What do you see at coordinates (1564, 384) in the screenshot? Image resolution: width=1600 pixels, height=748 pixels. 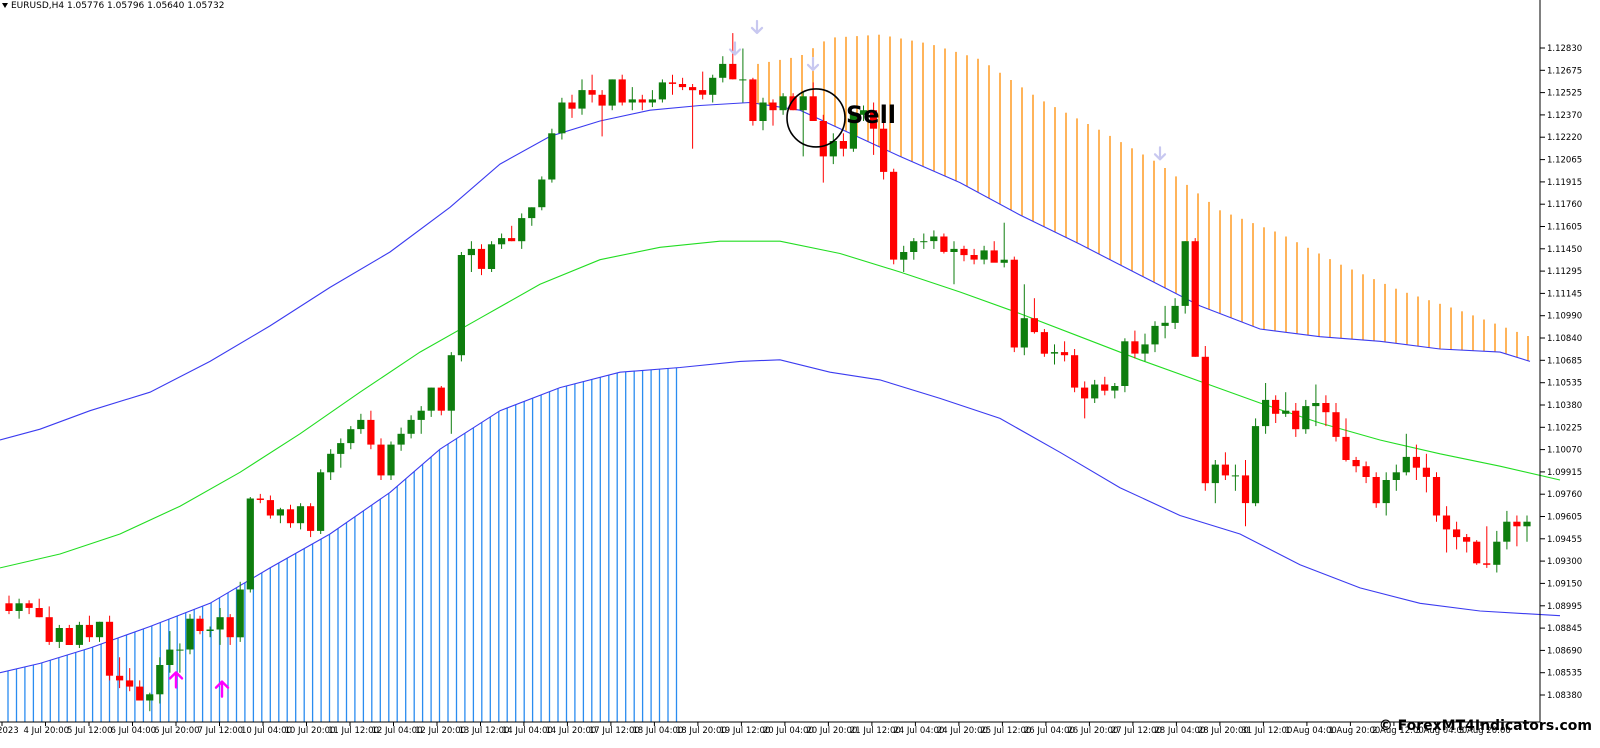 I see `price-tick-label: 1.10535` at bounding box center [1564, 384].